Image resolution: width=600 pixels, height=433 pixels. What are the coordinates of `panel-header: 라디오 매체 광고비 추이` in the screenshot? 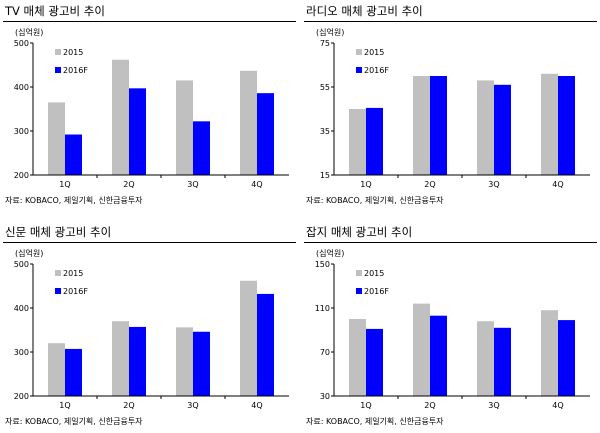 It's located at (450, 11).